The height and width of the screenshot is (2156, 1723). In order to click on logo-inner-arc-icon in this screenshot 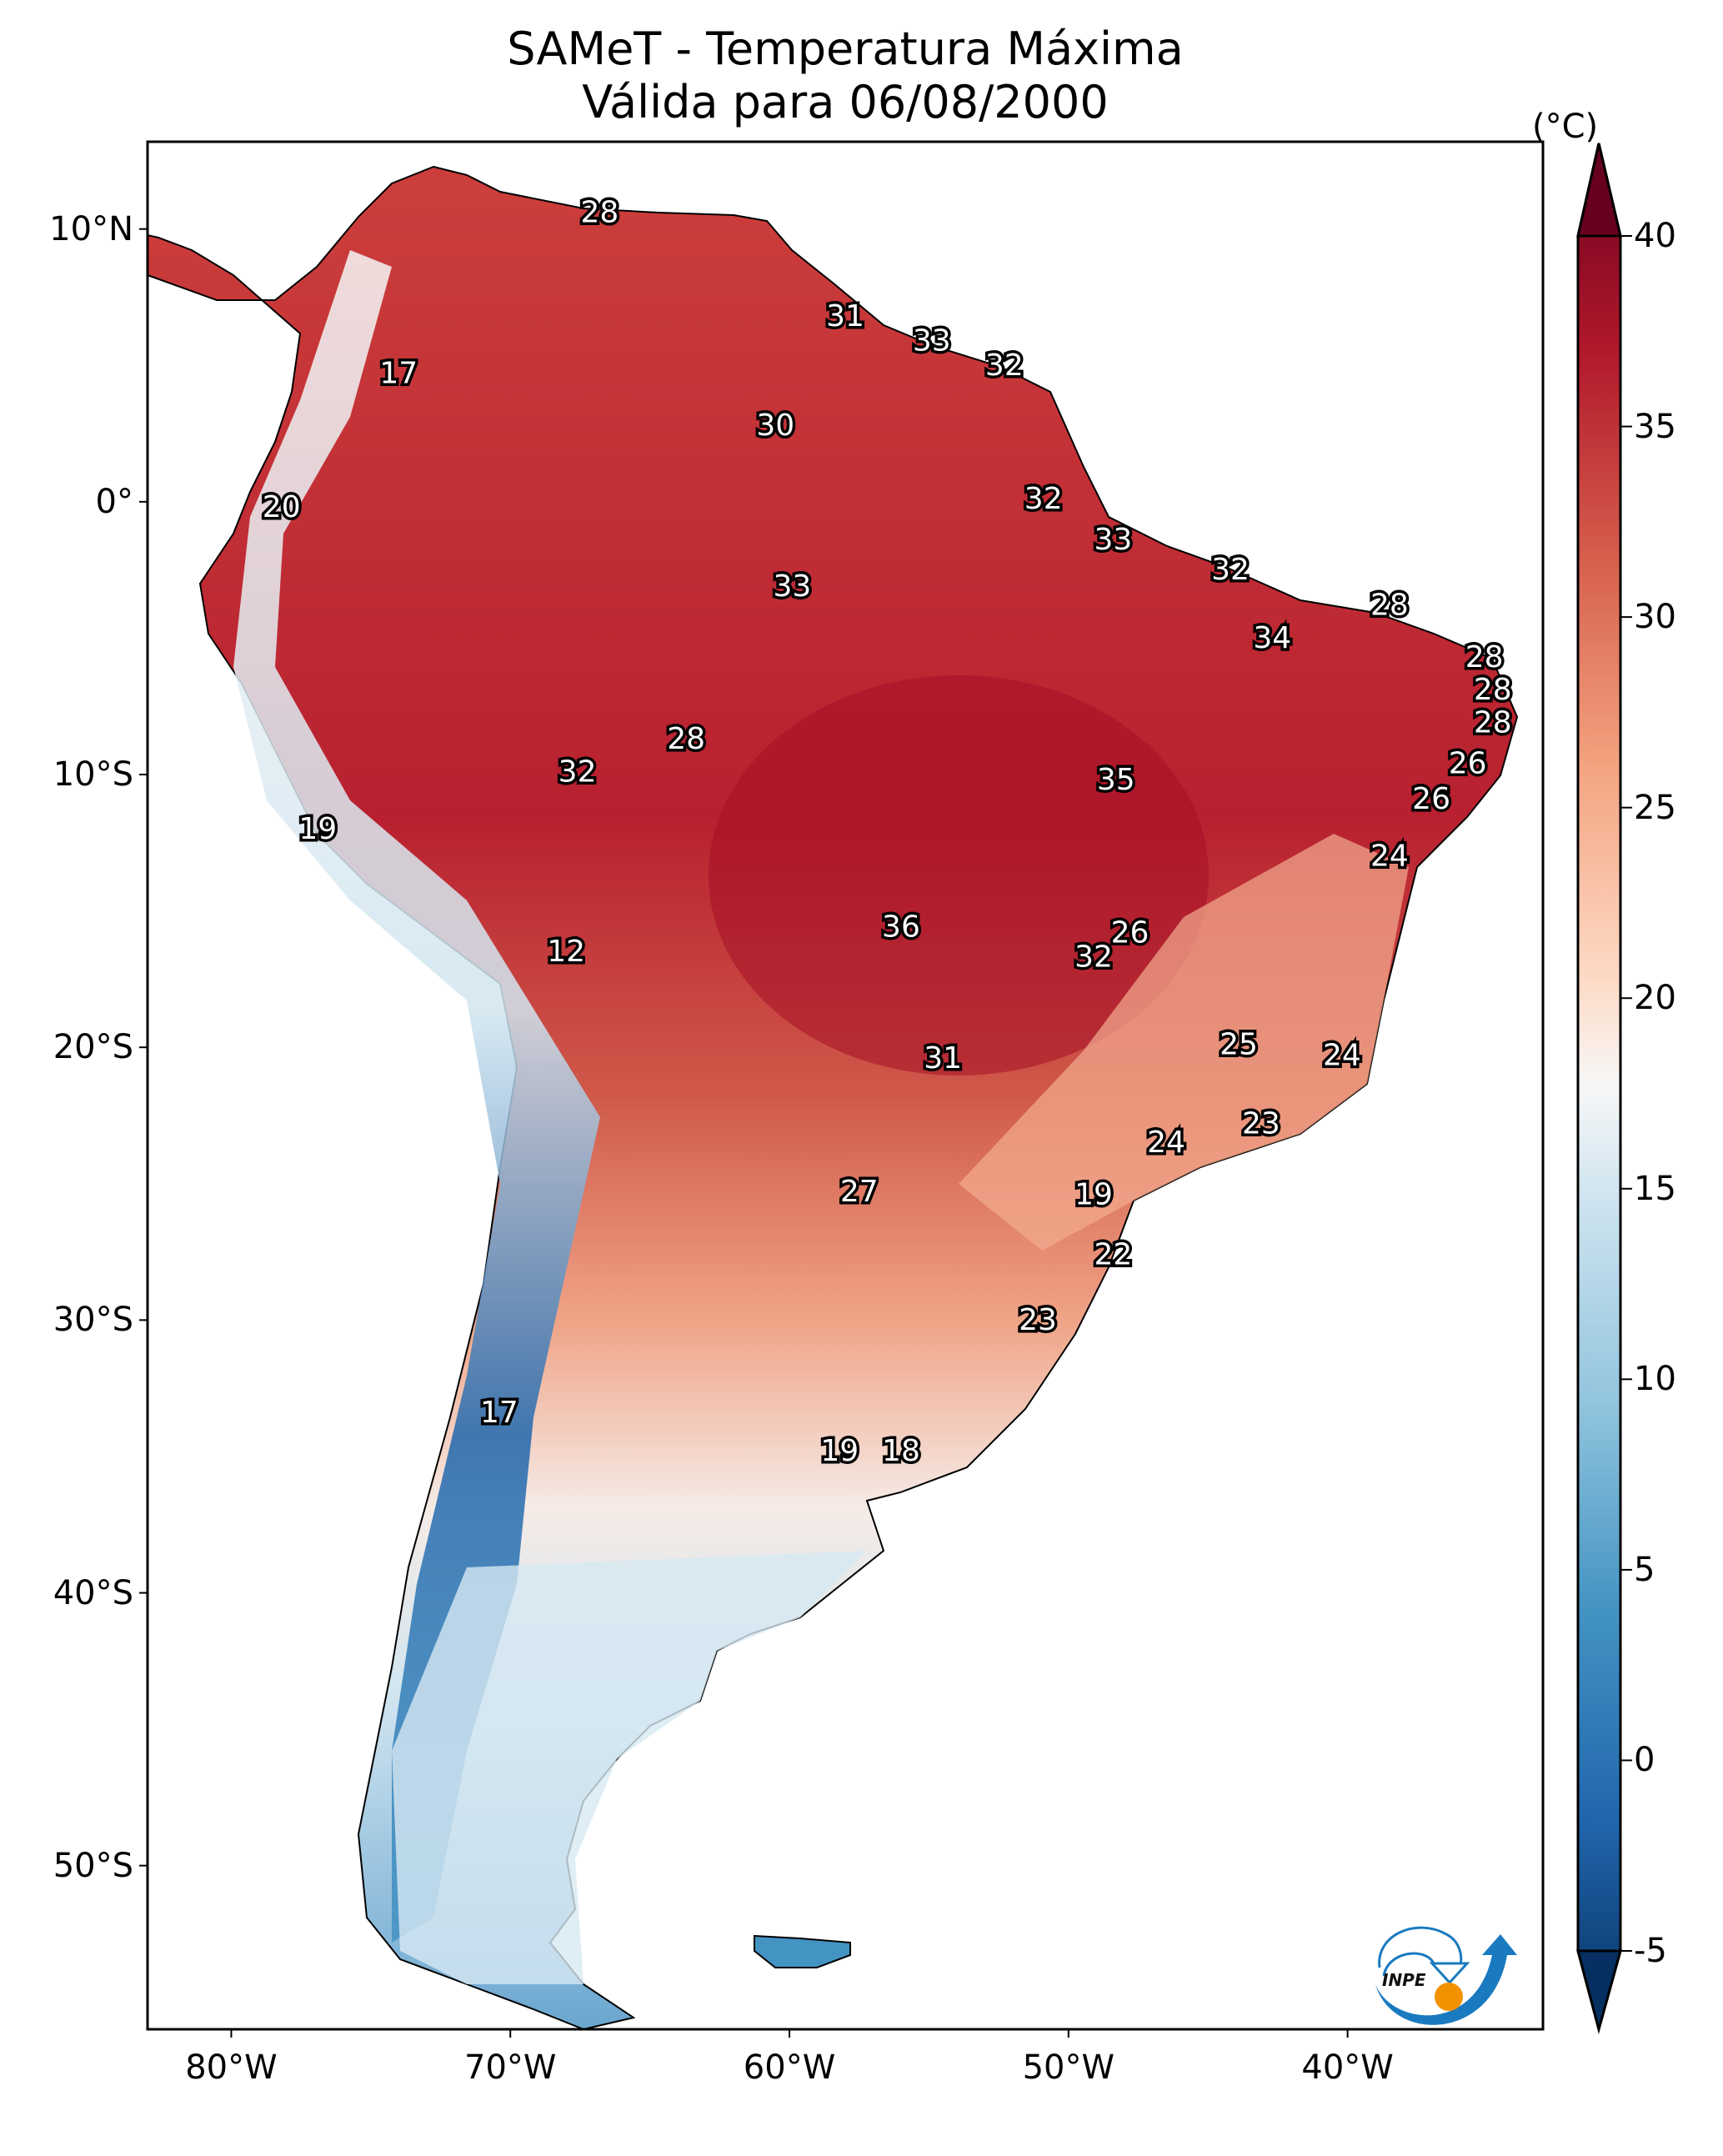, I will do `click(1408, 1964)`.